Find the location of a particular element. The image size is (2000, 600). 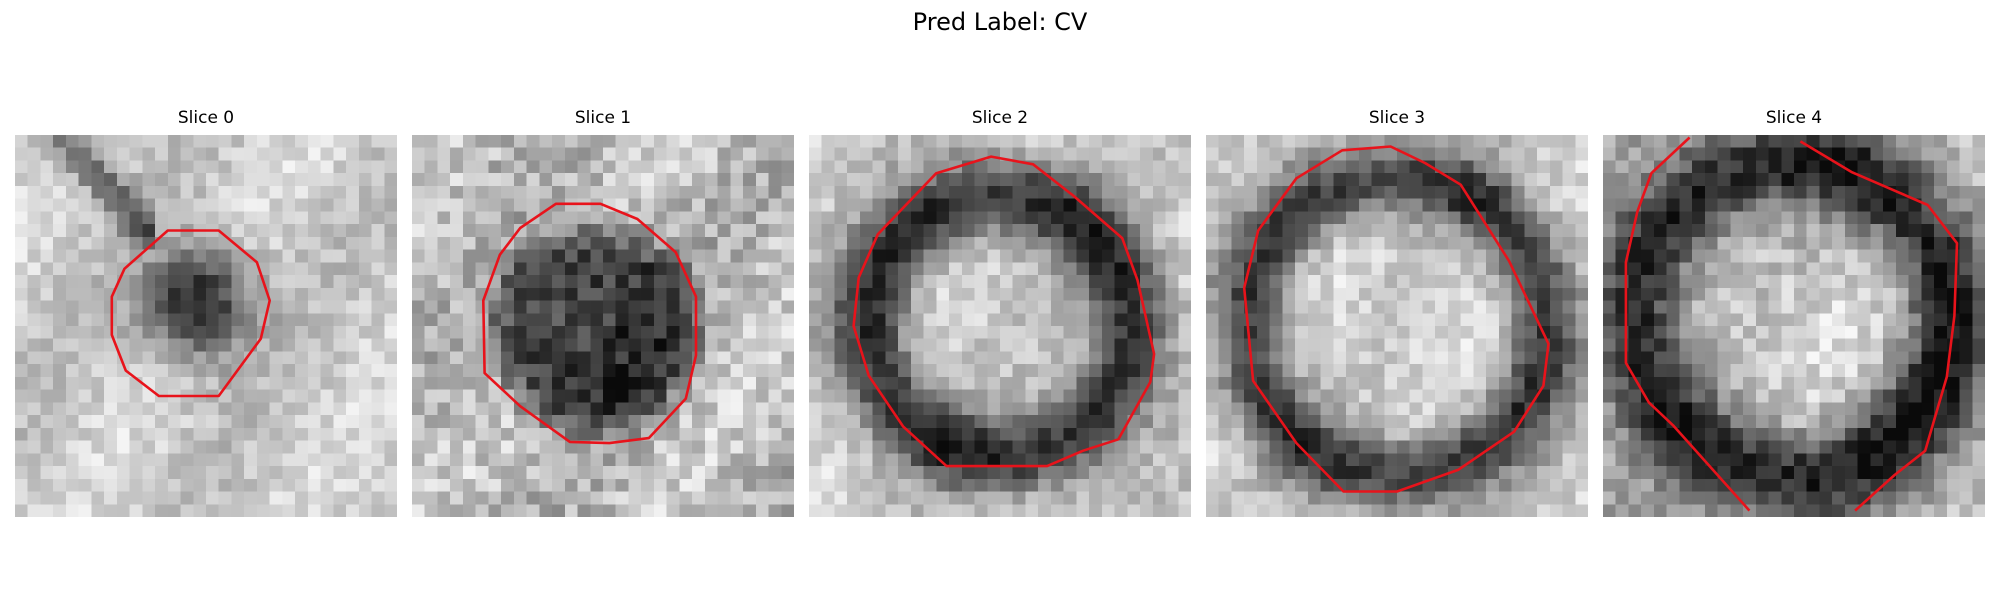

slice-panel-3: Slice 3 is located at coordinates (1397, 313).